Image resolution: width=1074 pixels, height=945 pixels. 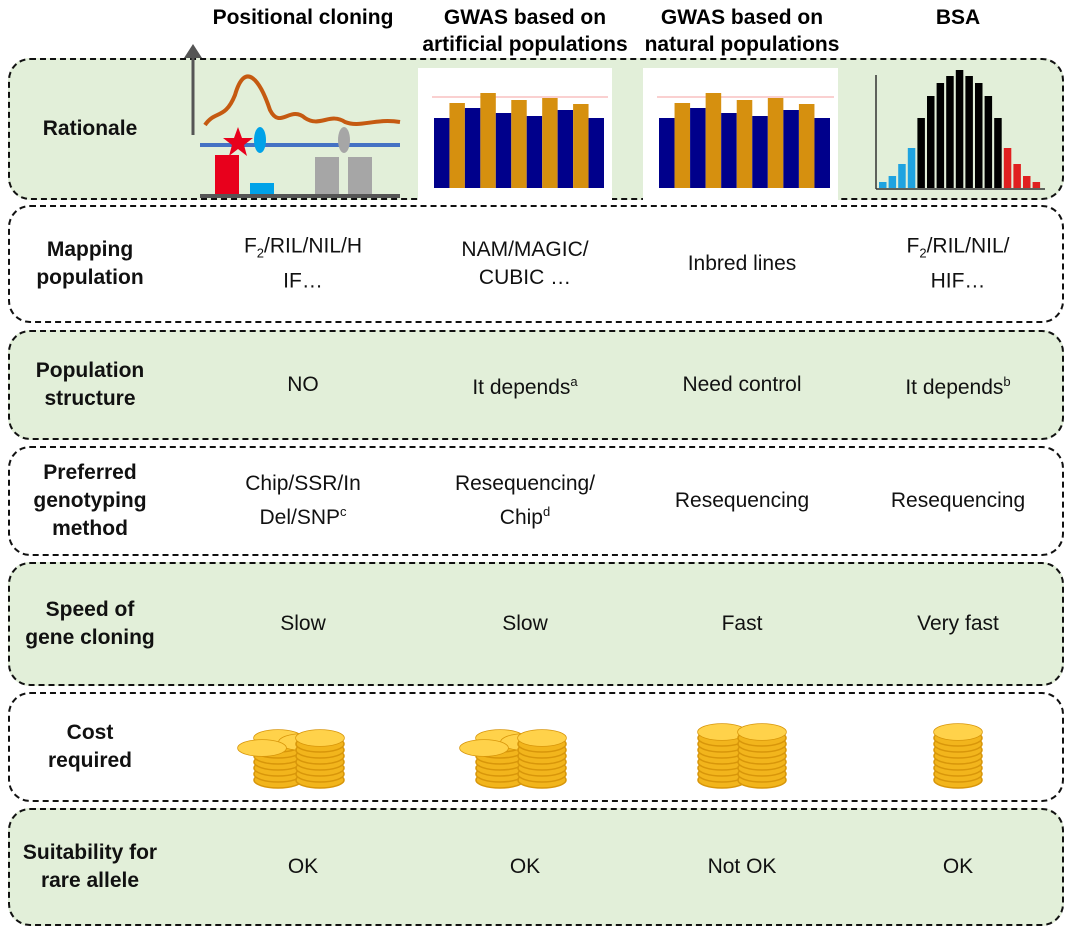 I want to click on label-line: structure, so click(x=90, y=398).